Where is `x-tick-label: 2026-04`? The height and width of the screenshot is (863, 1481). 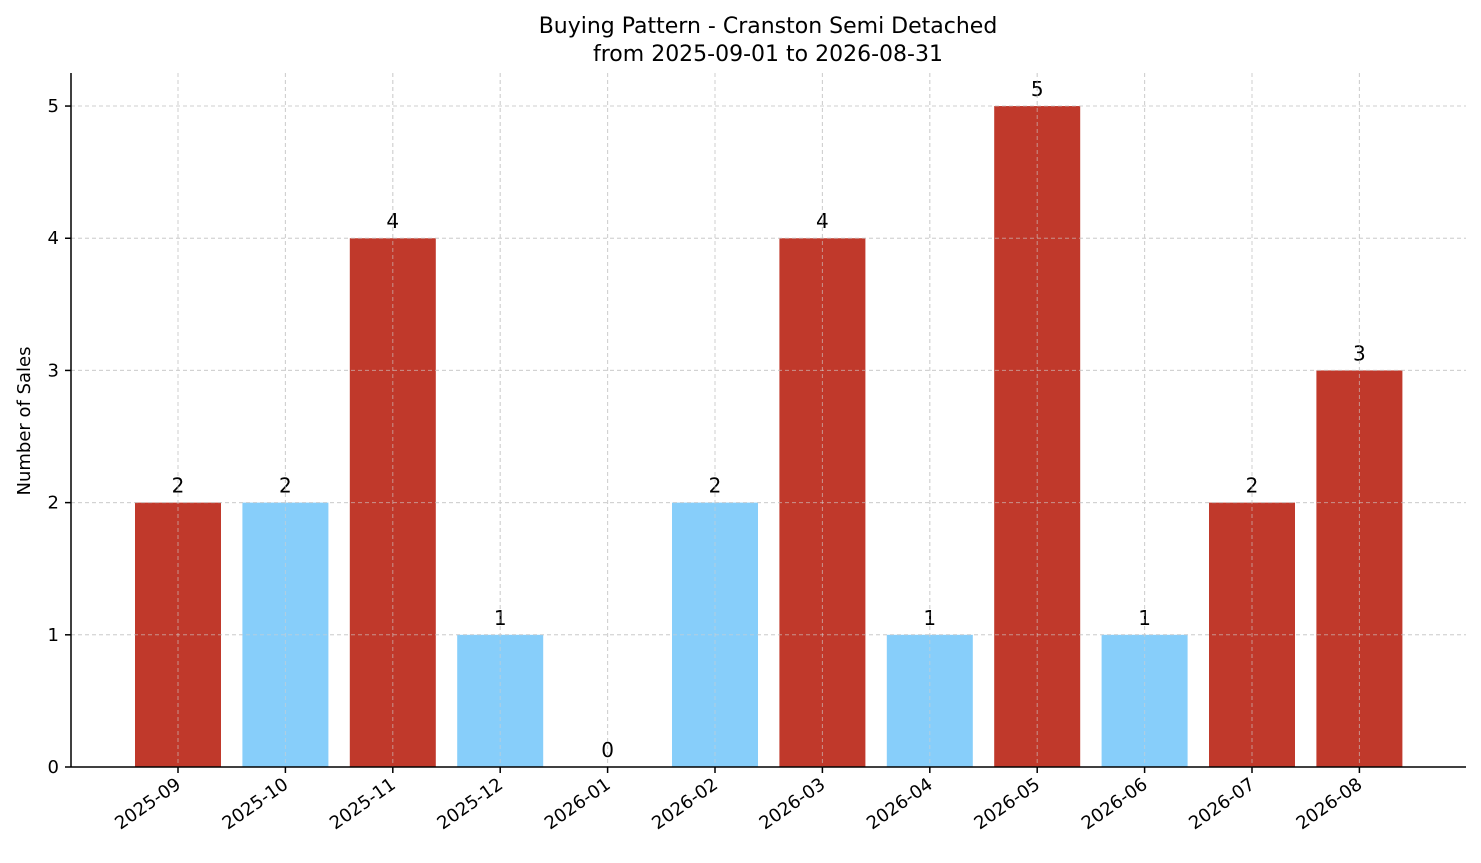
x-tick-label: 2026-04 is located at coordinates (900, 804).